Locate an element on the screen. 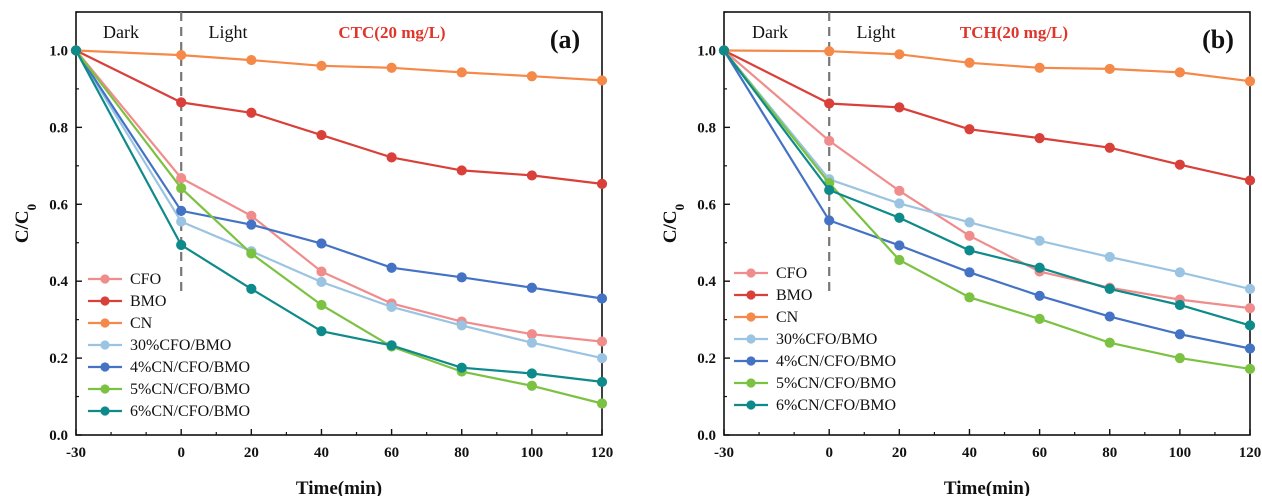 This screenshot has width=1262, height=501. y-tick-label: 0.0 is located at coordinates (58, 436).